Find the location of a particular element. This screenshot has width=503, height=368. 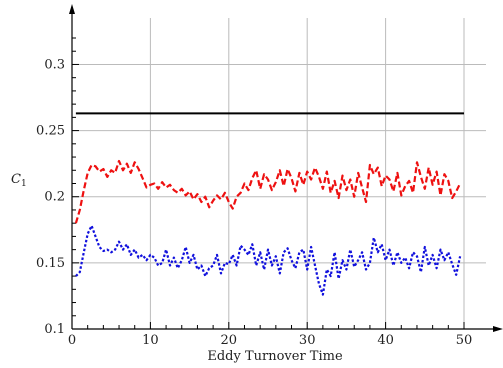

y-axis-label-subscript: 1 is located at coordinates (24, 184).